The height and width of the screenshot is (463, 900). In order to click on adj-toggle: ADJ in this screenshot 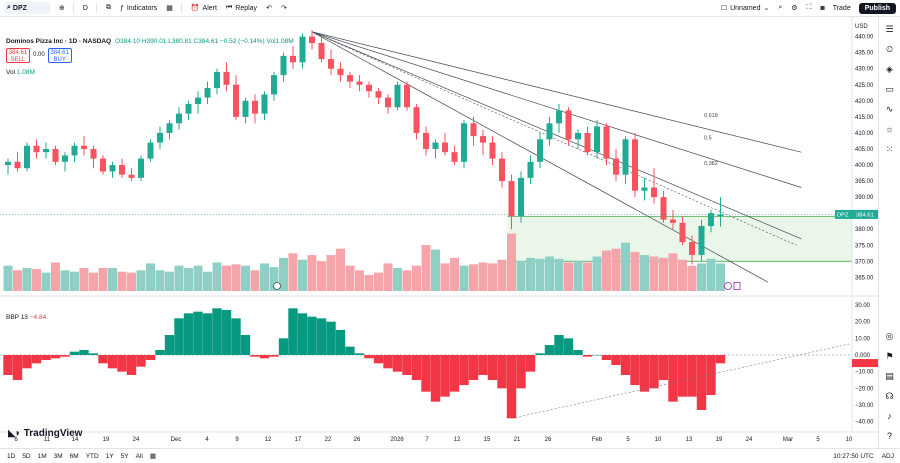, I will do `click(887, 456)`.